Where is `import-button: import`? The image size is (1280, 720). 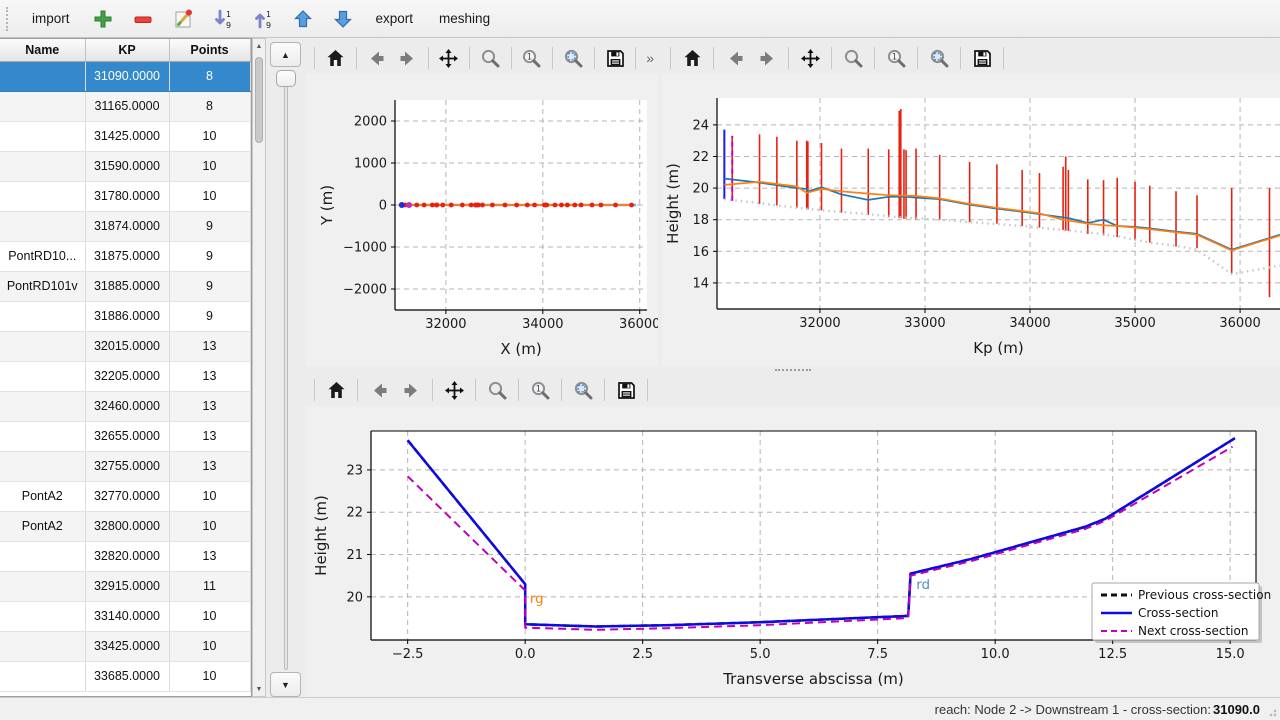 import-button: import is located at coordinates (51, 18).